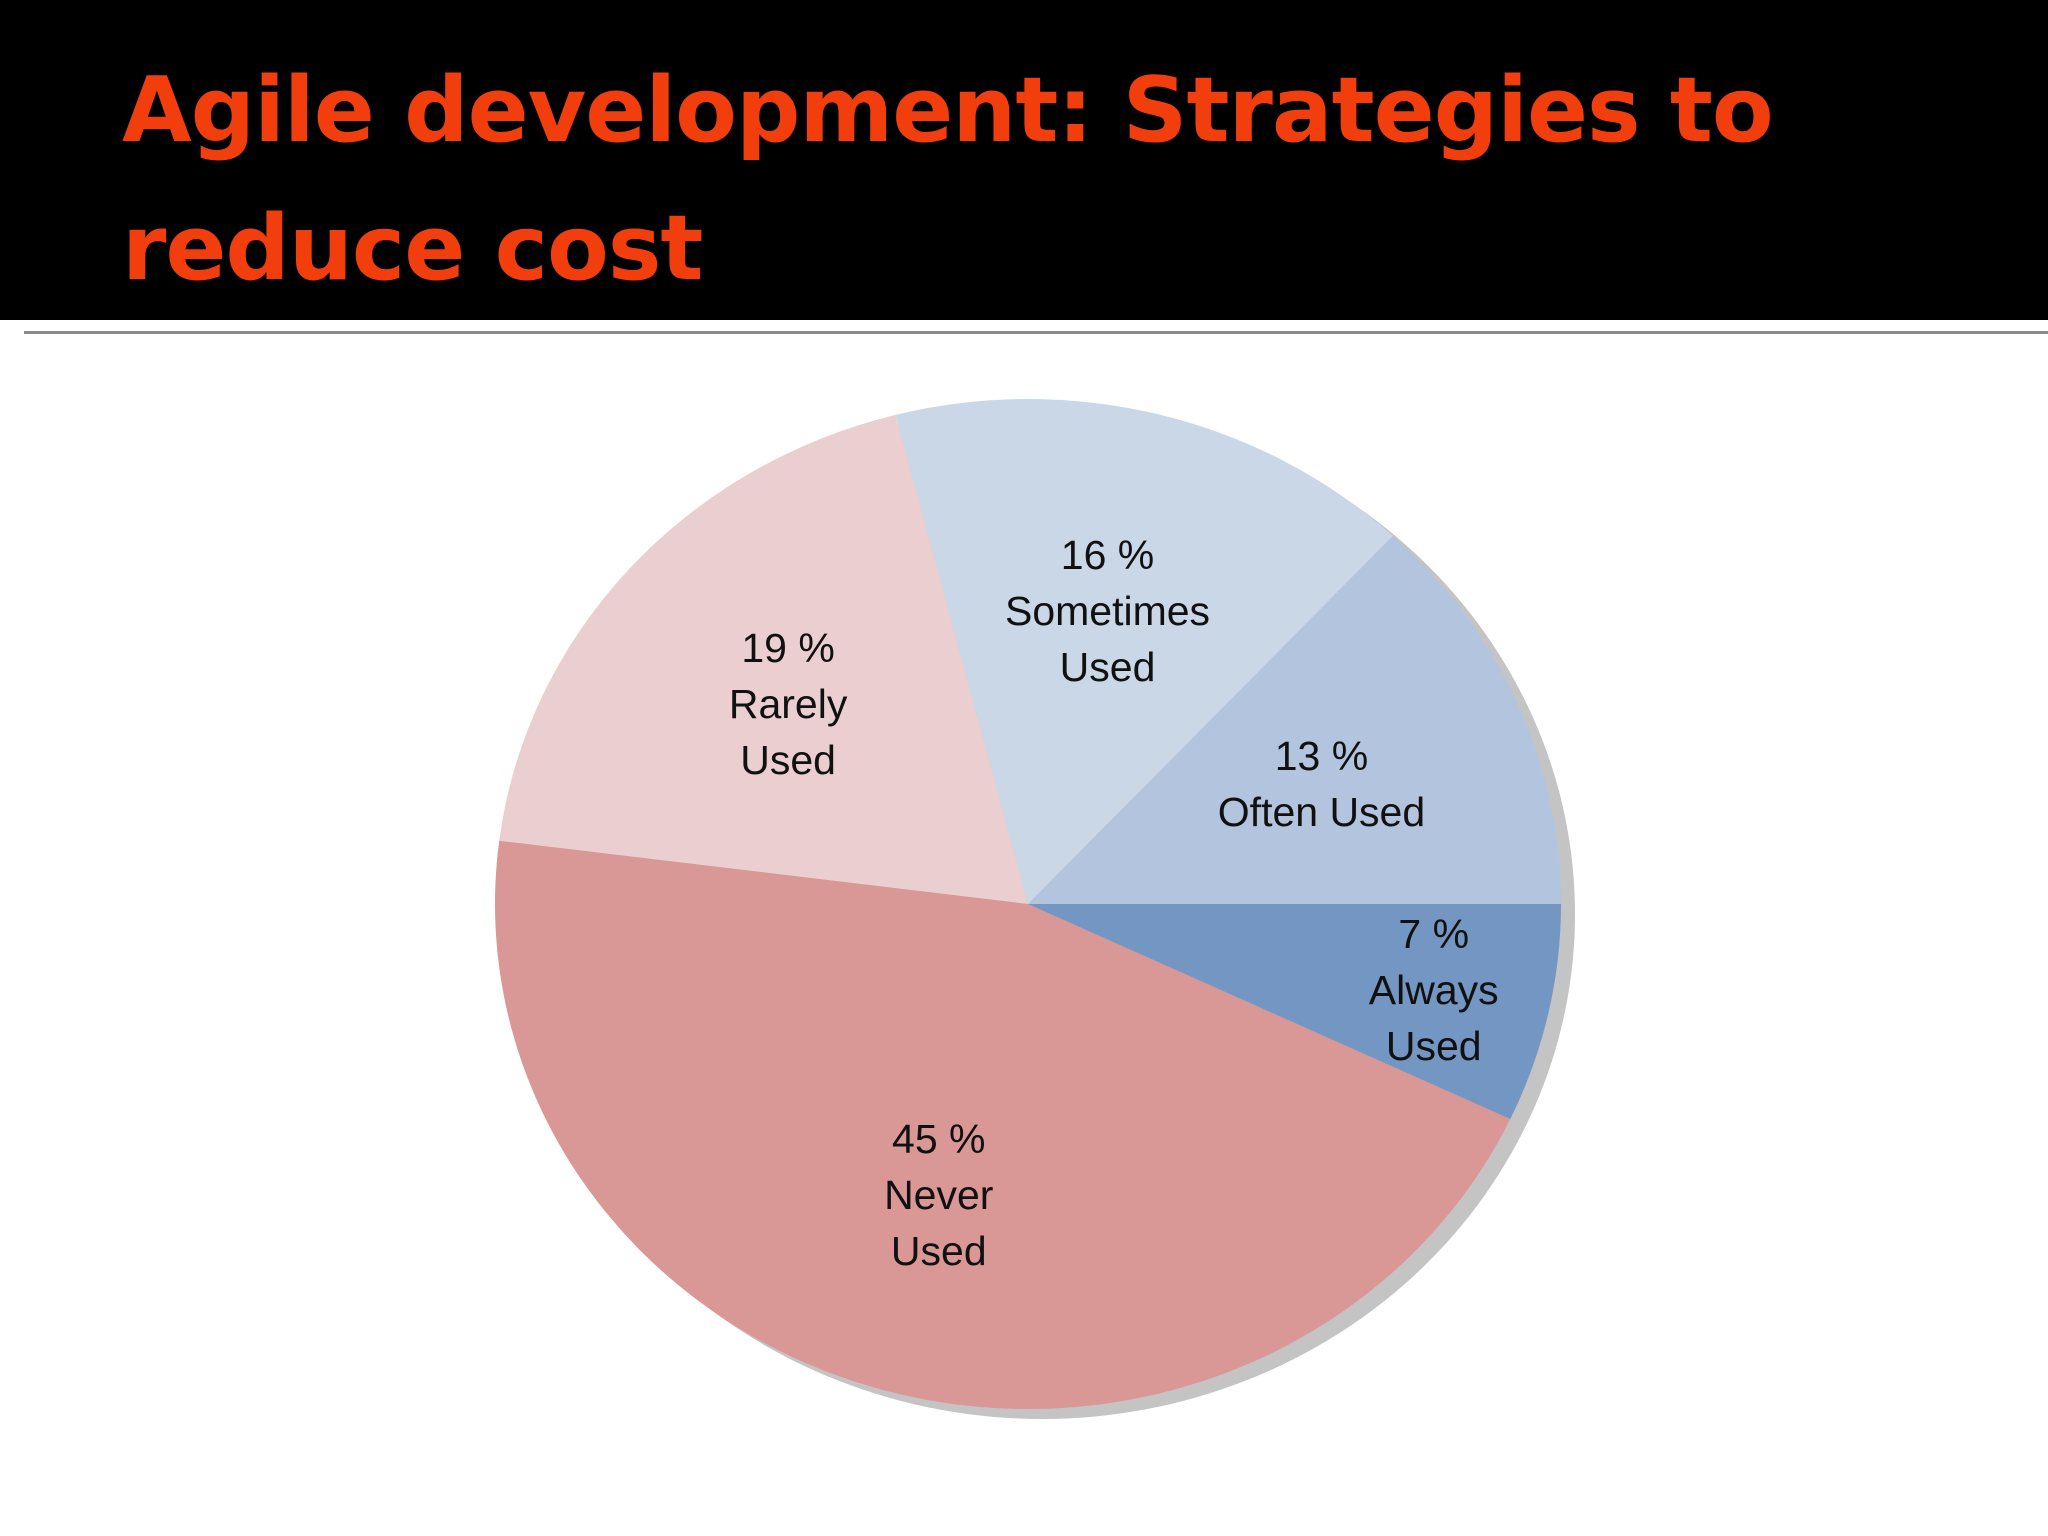 This screenshot has height=1536, width=2048. Describe the element at coordinates (1321, 784) in the screenshot. I see `slice-label: 13 % Often Used` at that location.